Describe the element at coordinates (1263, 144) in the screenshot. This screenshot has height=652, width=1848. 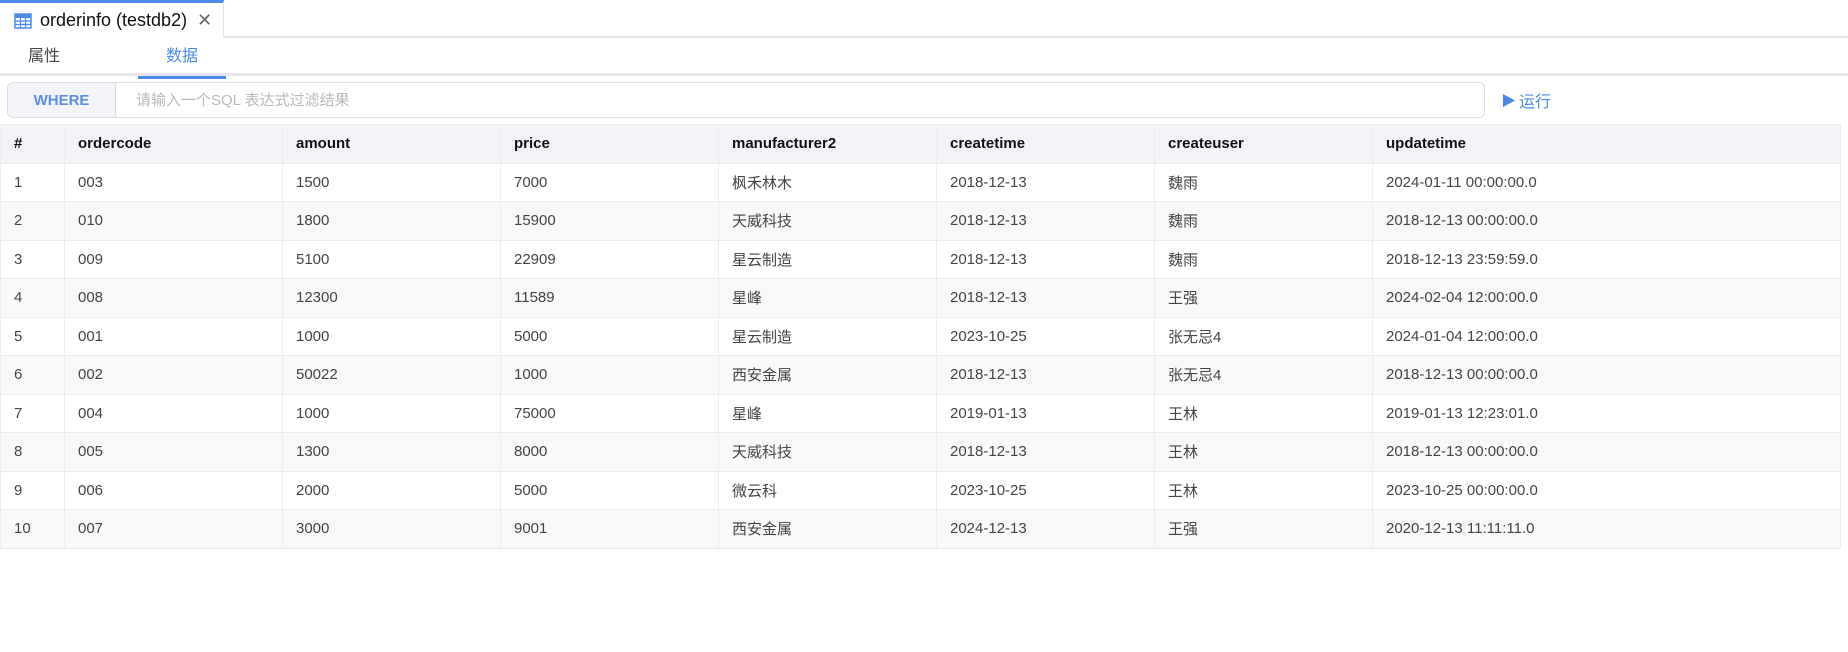
I see `column-header: createuser` at that location.